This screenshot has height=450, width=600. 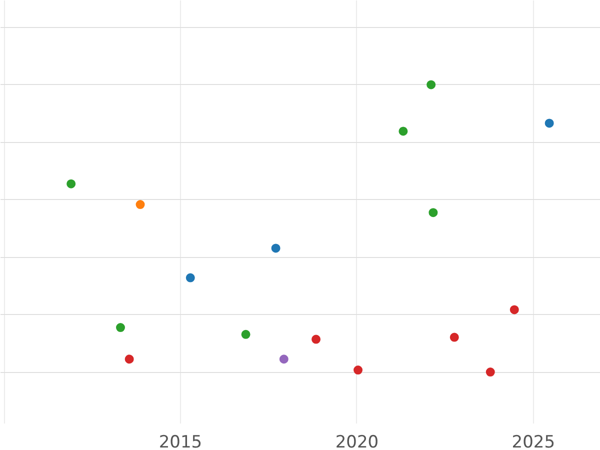 I want to click on x-tick-label: 2025, so click(x=534, y=441).